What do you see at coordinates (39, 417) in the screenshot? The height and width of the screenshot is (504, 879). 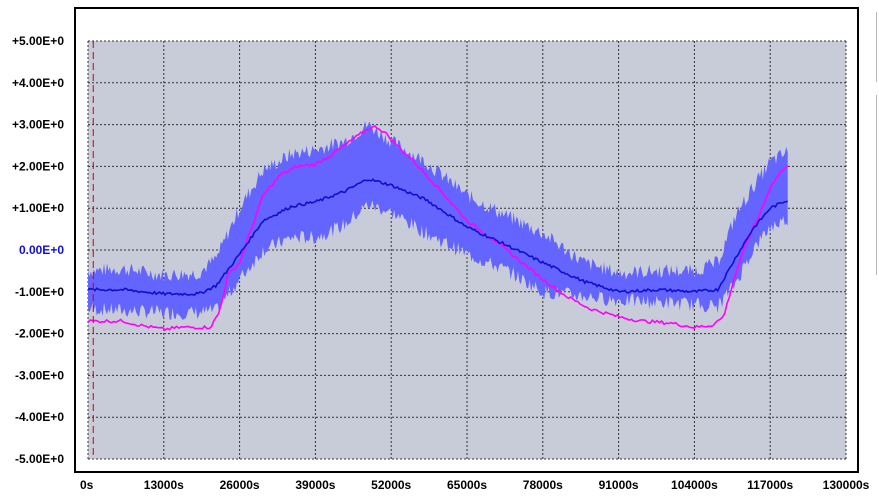 I see `y-tick-label: -4.00E+0` at bounding box center [39, 417].